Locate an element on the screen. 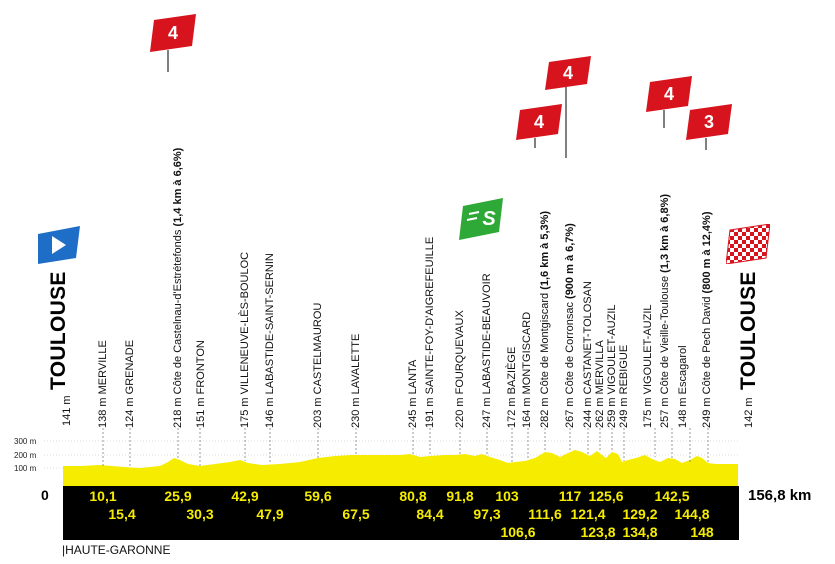 The image size is (835, 564). flag-poles is located at coordinates (437, 104).